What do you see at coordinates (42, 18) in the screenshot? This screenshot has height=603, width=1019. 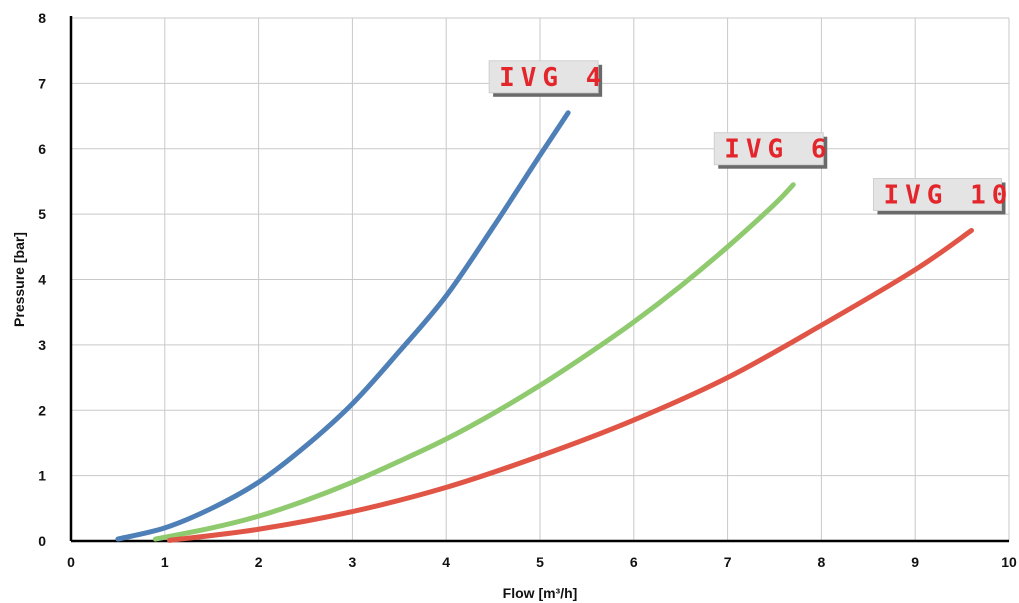 I see `y-tick-label: 8` at bounding box center [42, 18].